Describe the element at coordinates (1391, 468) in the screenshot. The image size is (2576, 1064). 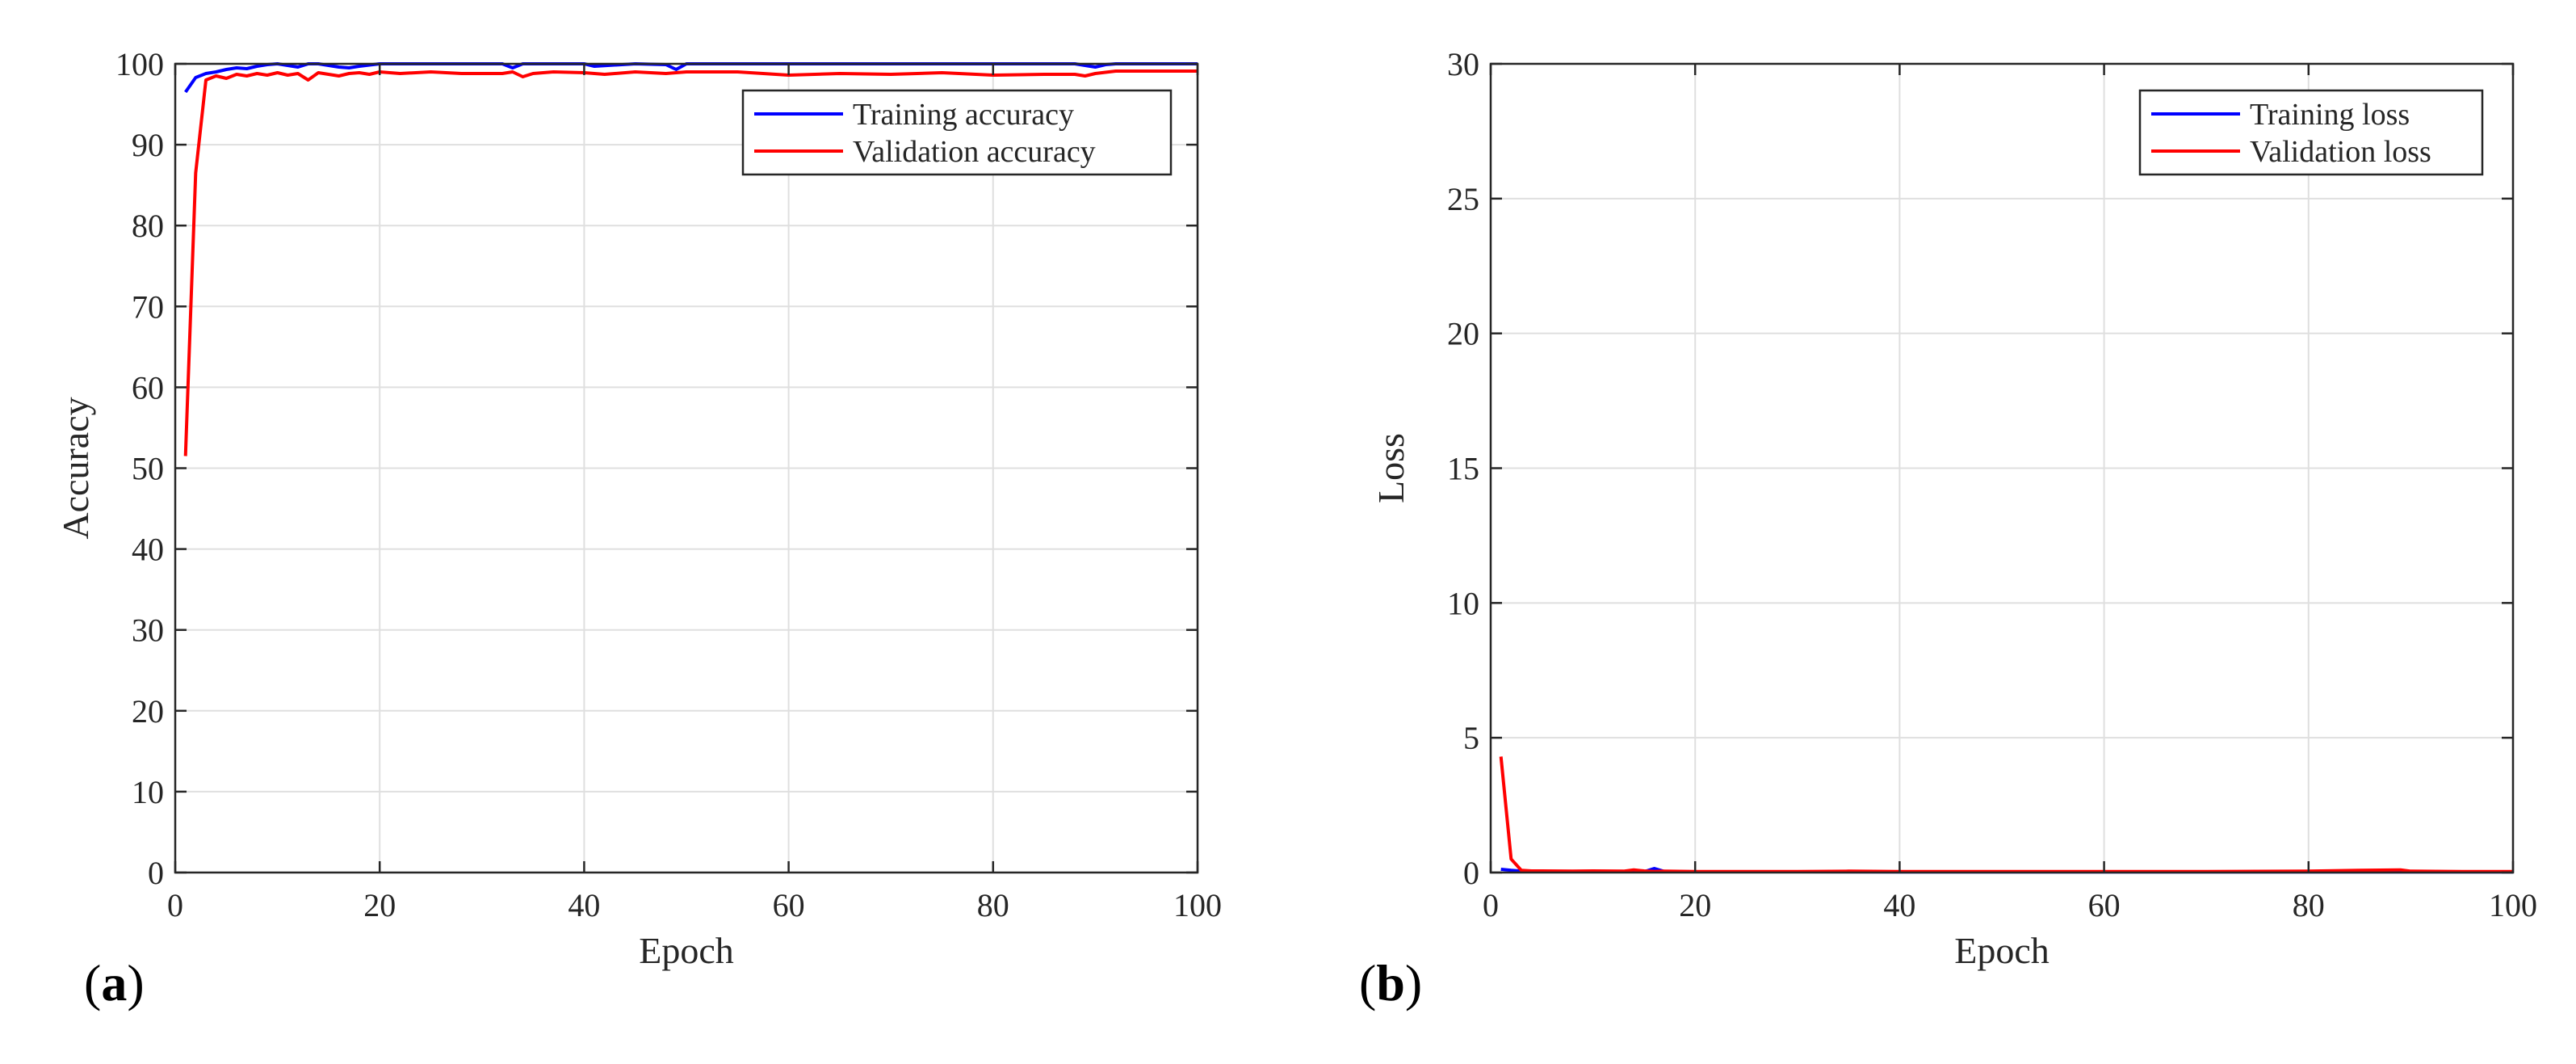
I see `y-axis-label: Loss` at that location.